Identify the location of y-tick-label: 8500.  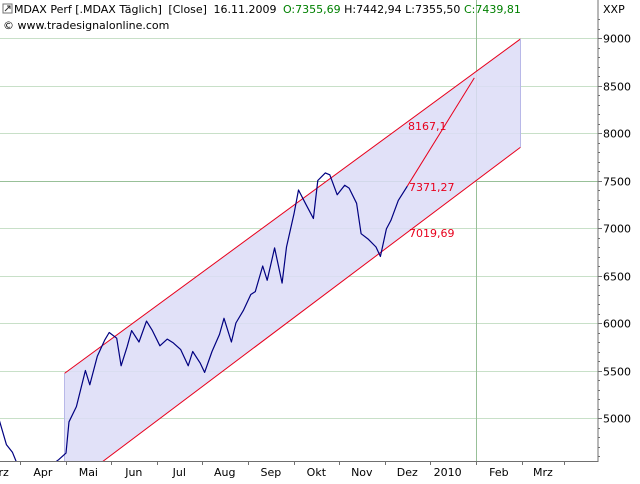
(617, 87).